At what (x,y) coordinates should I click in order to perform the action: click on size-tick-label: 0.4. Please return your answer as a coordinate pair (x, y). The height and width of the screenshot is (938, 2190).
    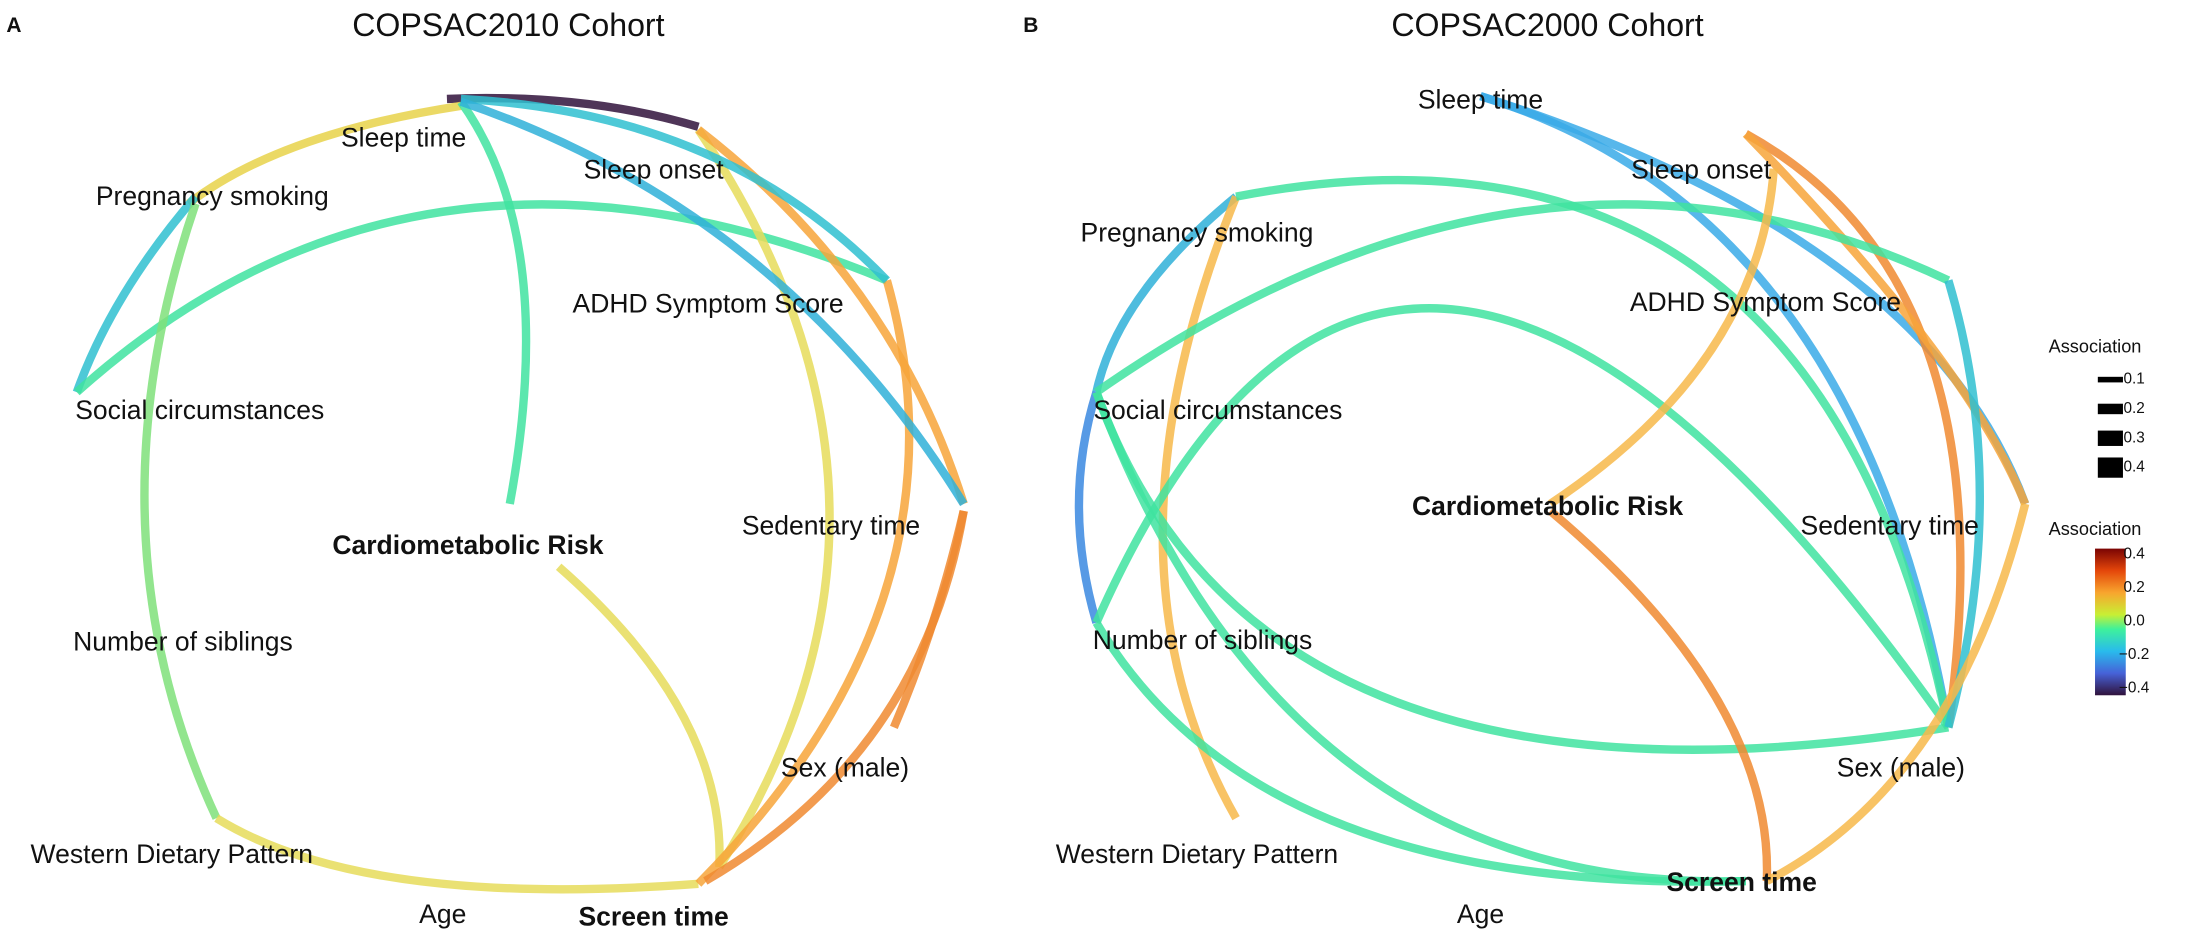
    Looking at the image, I should click on (2134, 467).